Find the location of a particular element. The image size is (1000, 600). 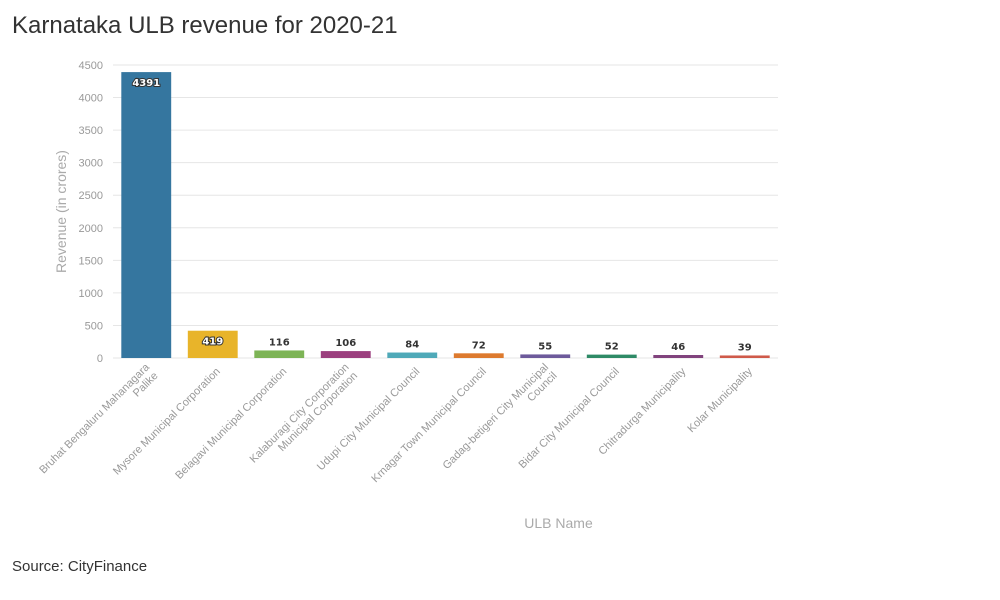

y-tick-label: 3000 is located at coordinates (91, 164).